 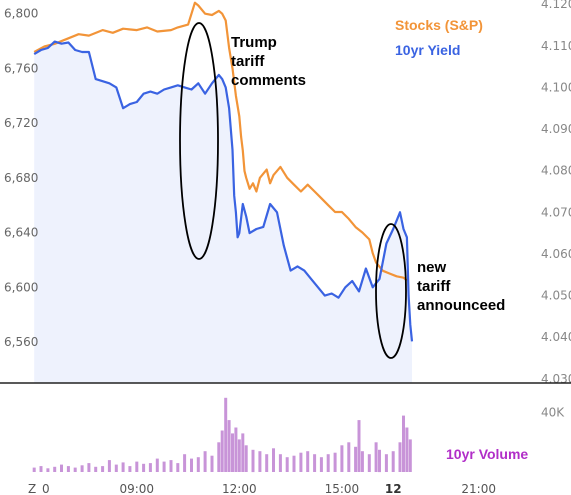 I want to click on left-axis: 6,560 6,600 6,640 6,680 6,720 6,760 6,800, so click(x=21, y=178).